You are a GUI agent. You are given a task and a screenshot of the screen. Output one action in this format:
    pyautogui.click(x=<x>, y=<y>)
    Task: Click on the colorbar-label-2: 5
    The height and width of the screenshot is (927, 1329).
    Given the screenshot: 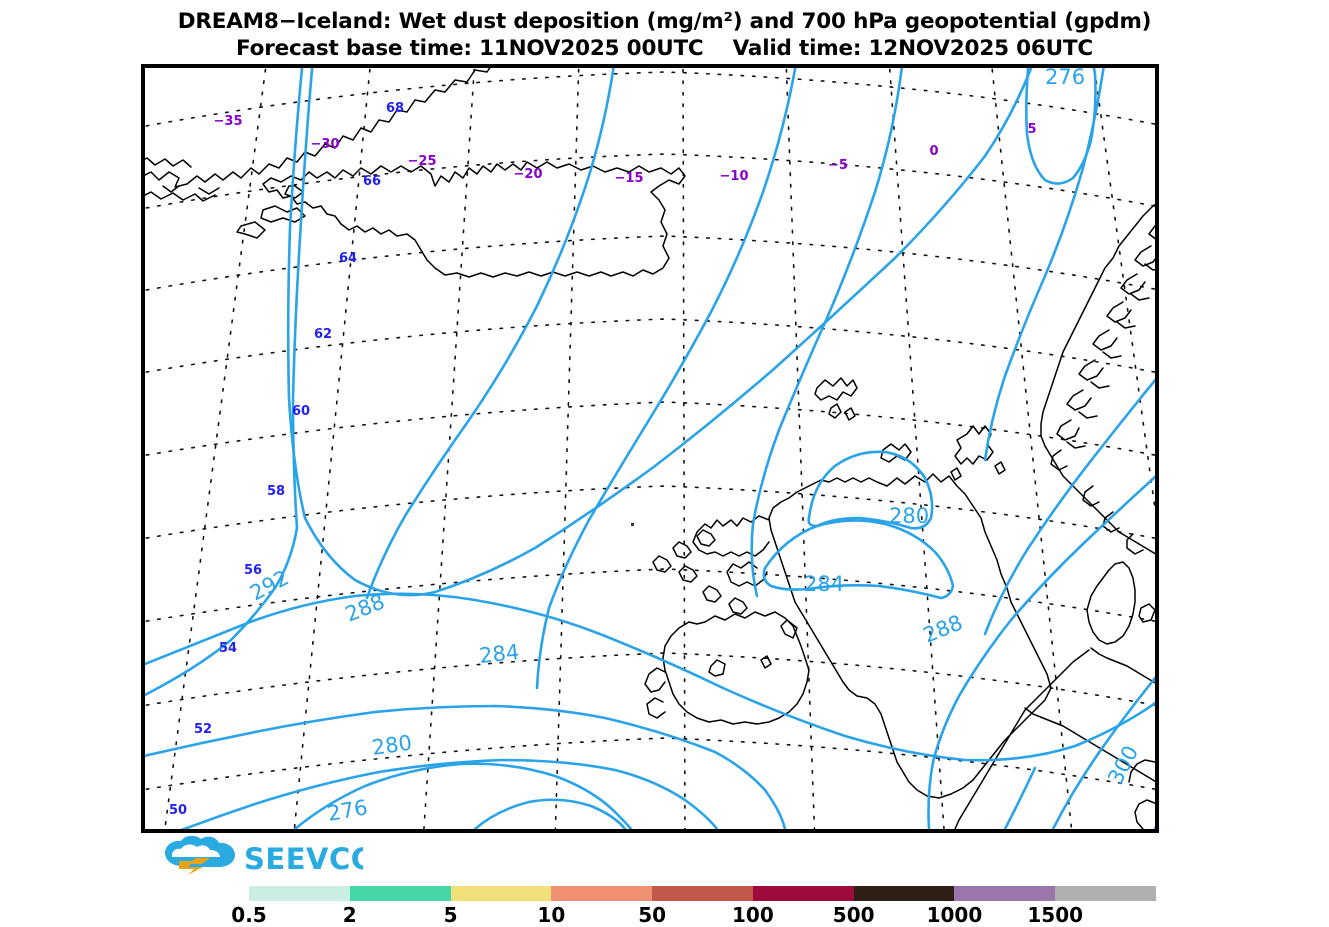 What is the action you would take?
    pyautogui.click(x=450, y=915)
    